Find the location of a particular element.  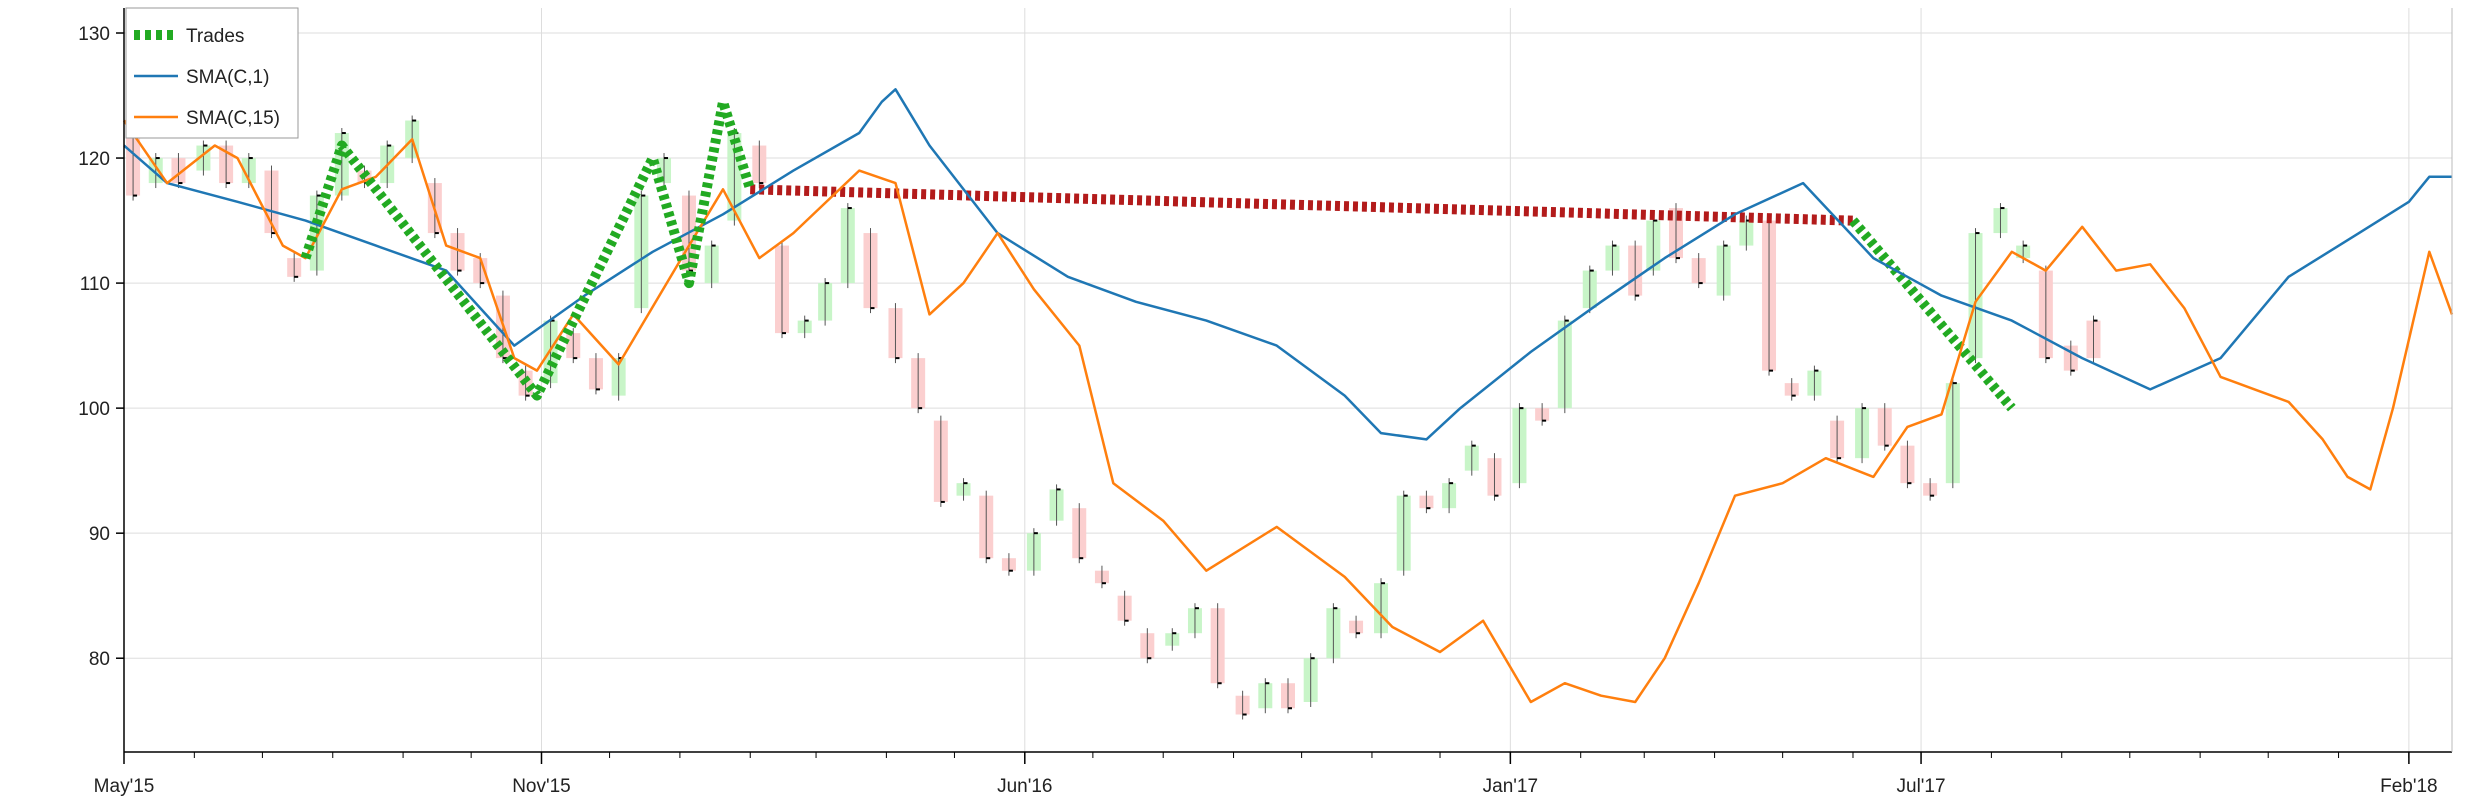

legend: Trades SMA(C,1) SMA(C,15) is located at coordinates (212, 73).